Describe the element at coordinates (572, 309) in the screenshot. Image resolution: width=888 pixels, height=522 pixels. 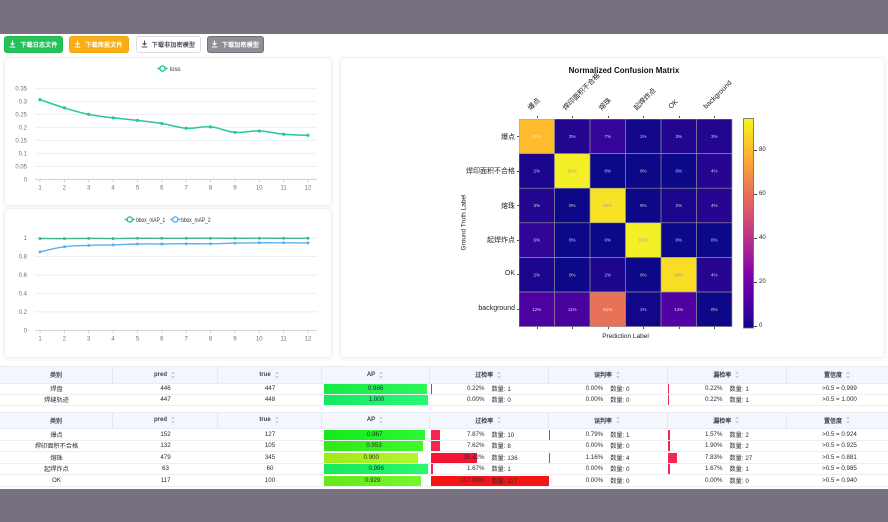
I see `svg-text: 11%` at that location.